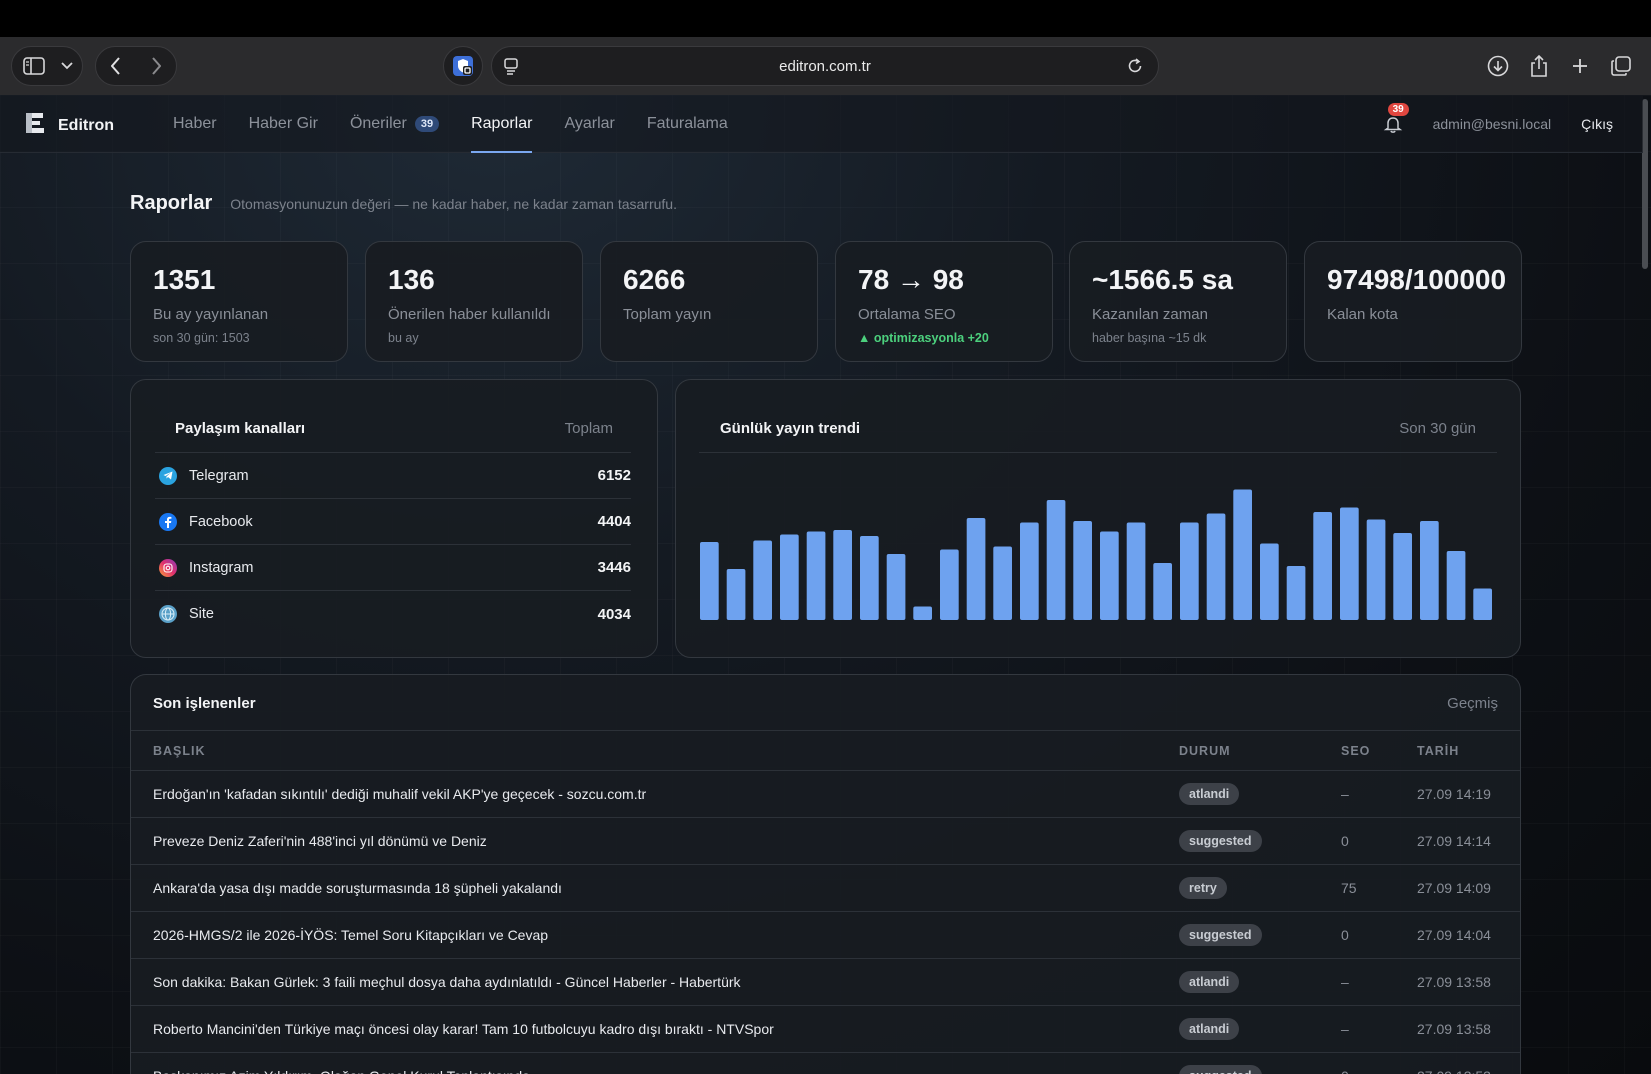  What do you see at coordinates (1396, 118) in the screenshot?
I see `notification-button: 39` at bounding box center [1396, 118].